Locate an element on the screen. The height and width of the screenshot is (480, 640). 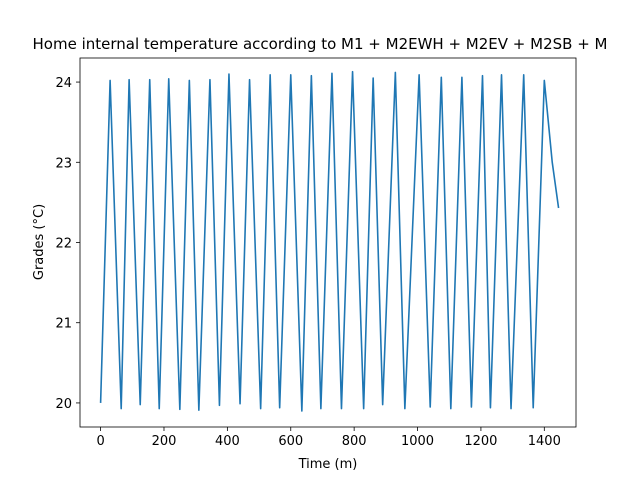
x-axis: 0 200 400 600 800 1000 1200 1400 is located at coordinates (328, 438).